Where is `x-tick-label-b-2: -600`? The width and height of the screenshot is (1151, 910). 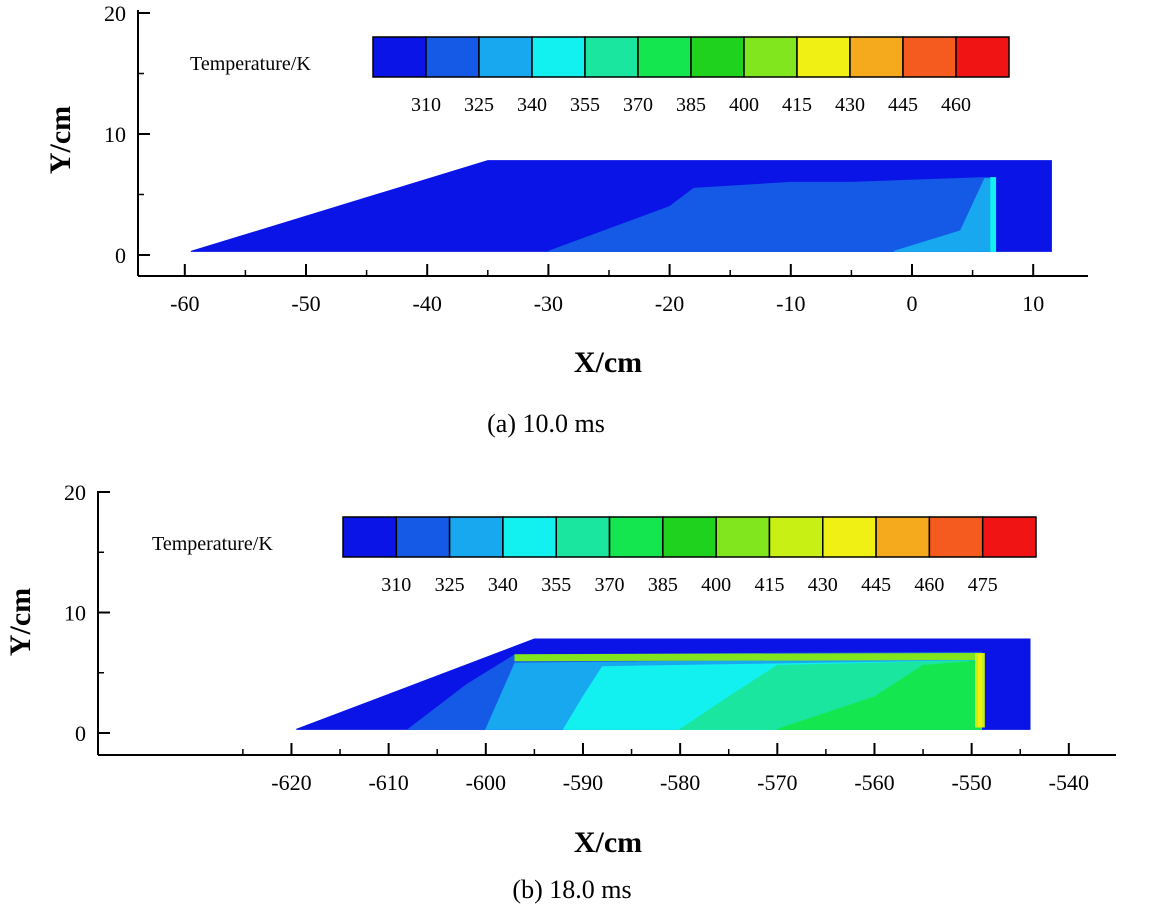 x-tick-label-b-2: -600 is located at coordinates (486, 782).